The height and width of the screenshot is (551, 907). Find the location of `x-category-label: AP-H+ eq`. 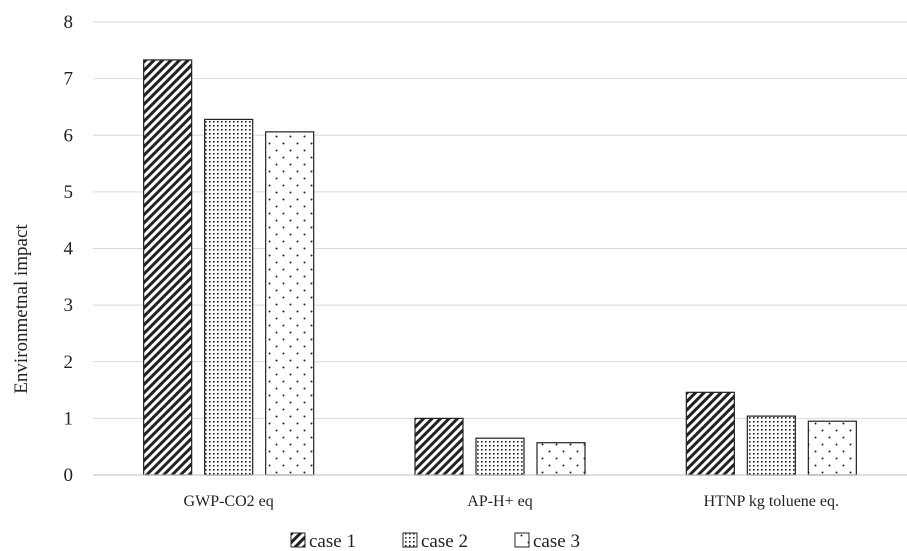

x-category-label: AP-H+ eq is located at coordinates (499, 501).